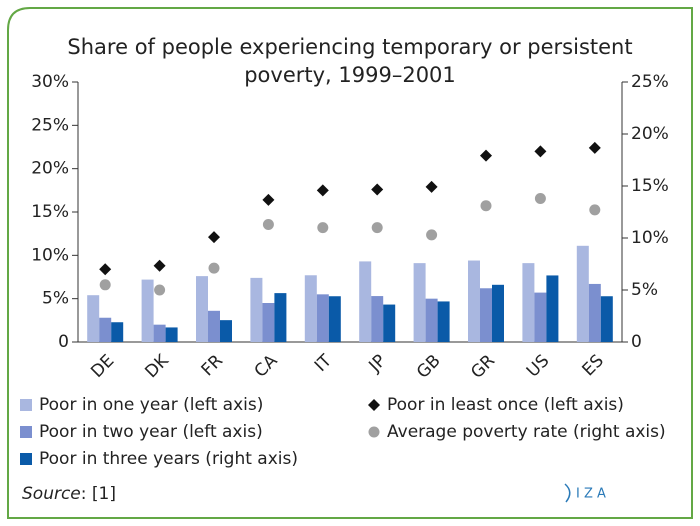 The height and width of the screenshot is (526, 700). I want to click on legend-label: Poor in two year (left axis), so click(151, 432).